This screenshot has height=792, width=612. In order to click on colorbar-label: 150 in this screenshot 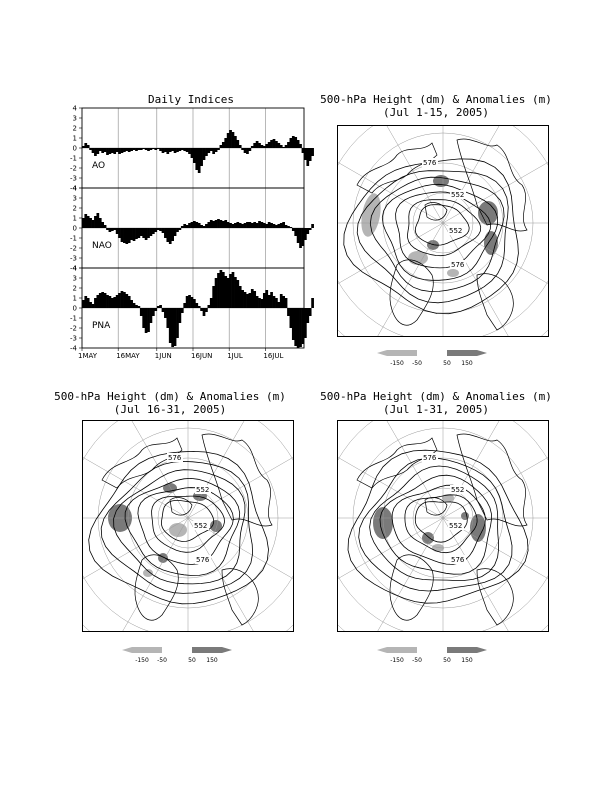, I will do `click(212, 660)`.